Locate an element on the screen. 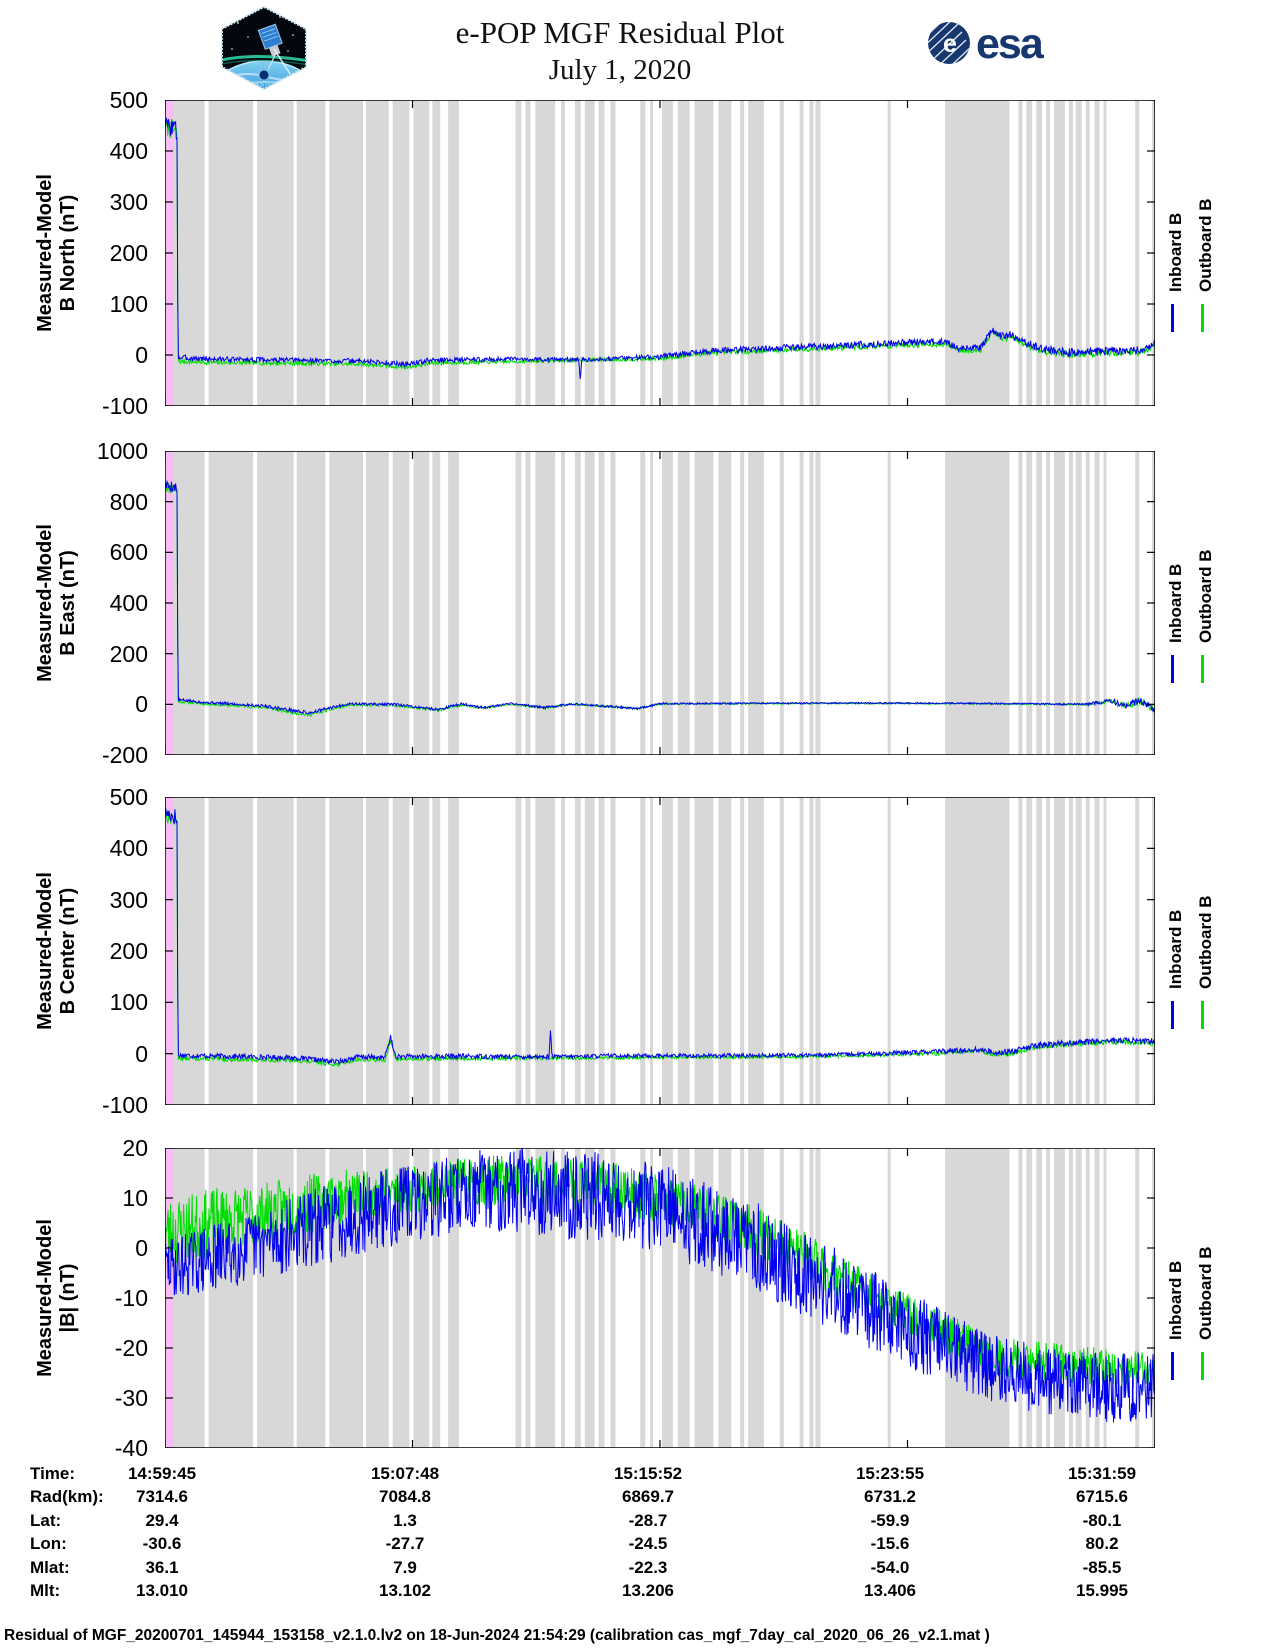 Image resolution: width=1275 pixels, height=1650 pixels. y-tick-label: -10 is located at coordinates (131, 1298).